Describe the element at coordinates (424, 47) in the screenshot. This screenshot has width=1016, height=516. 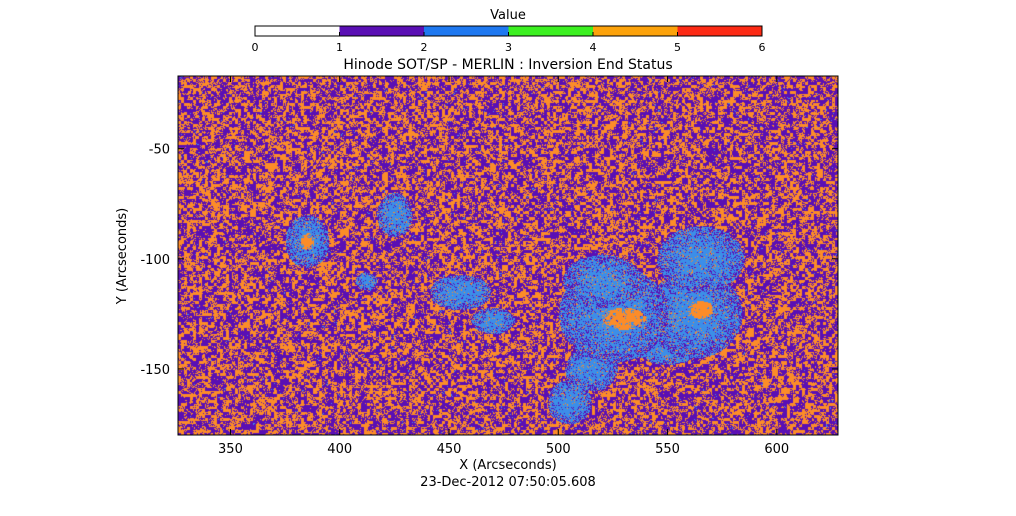
I see `colorbar-tick-label: 2` at that location.